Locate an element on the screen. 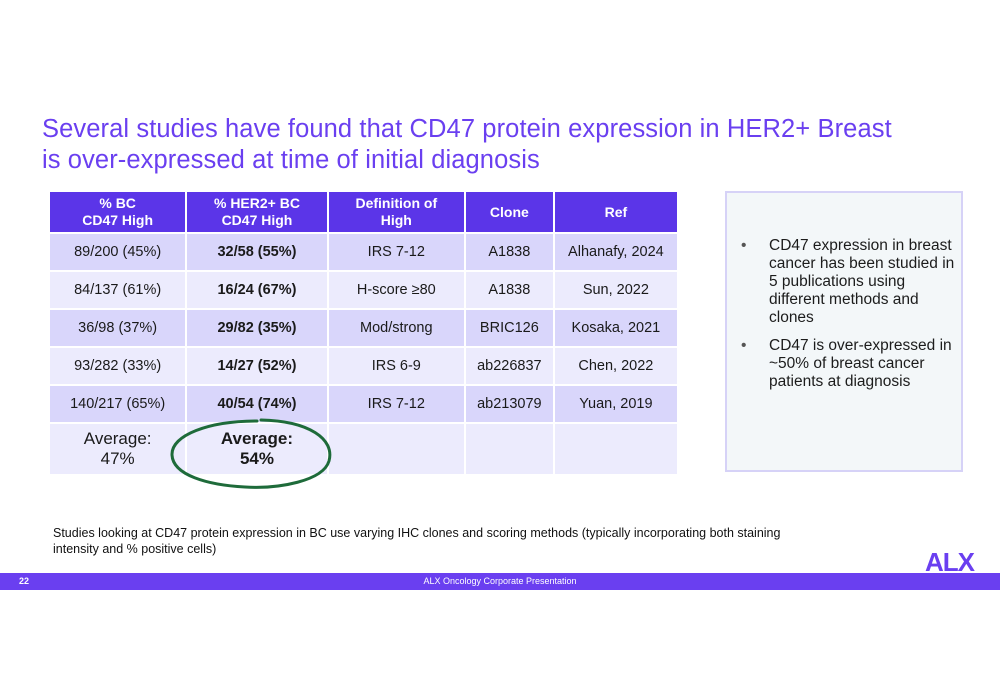 The image size is (1000, 685). cell-ref: Kosaka, 2021 is located at coordinates (615, 328).